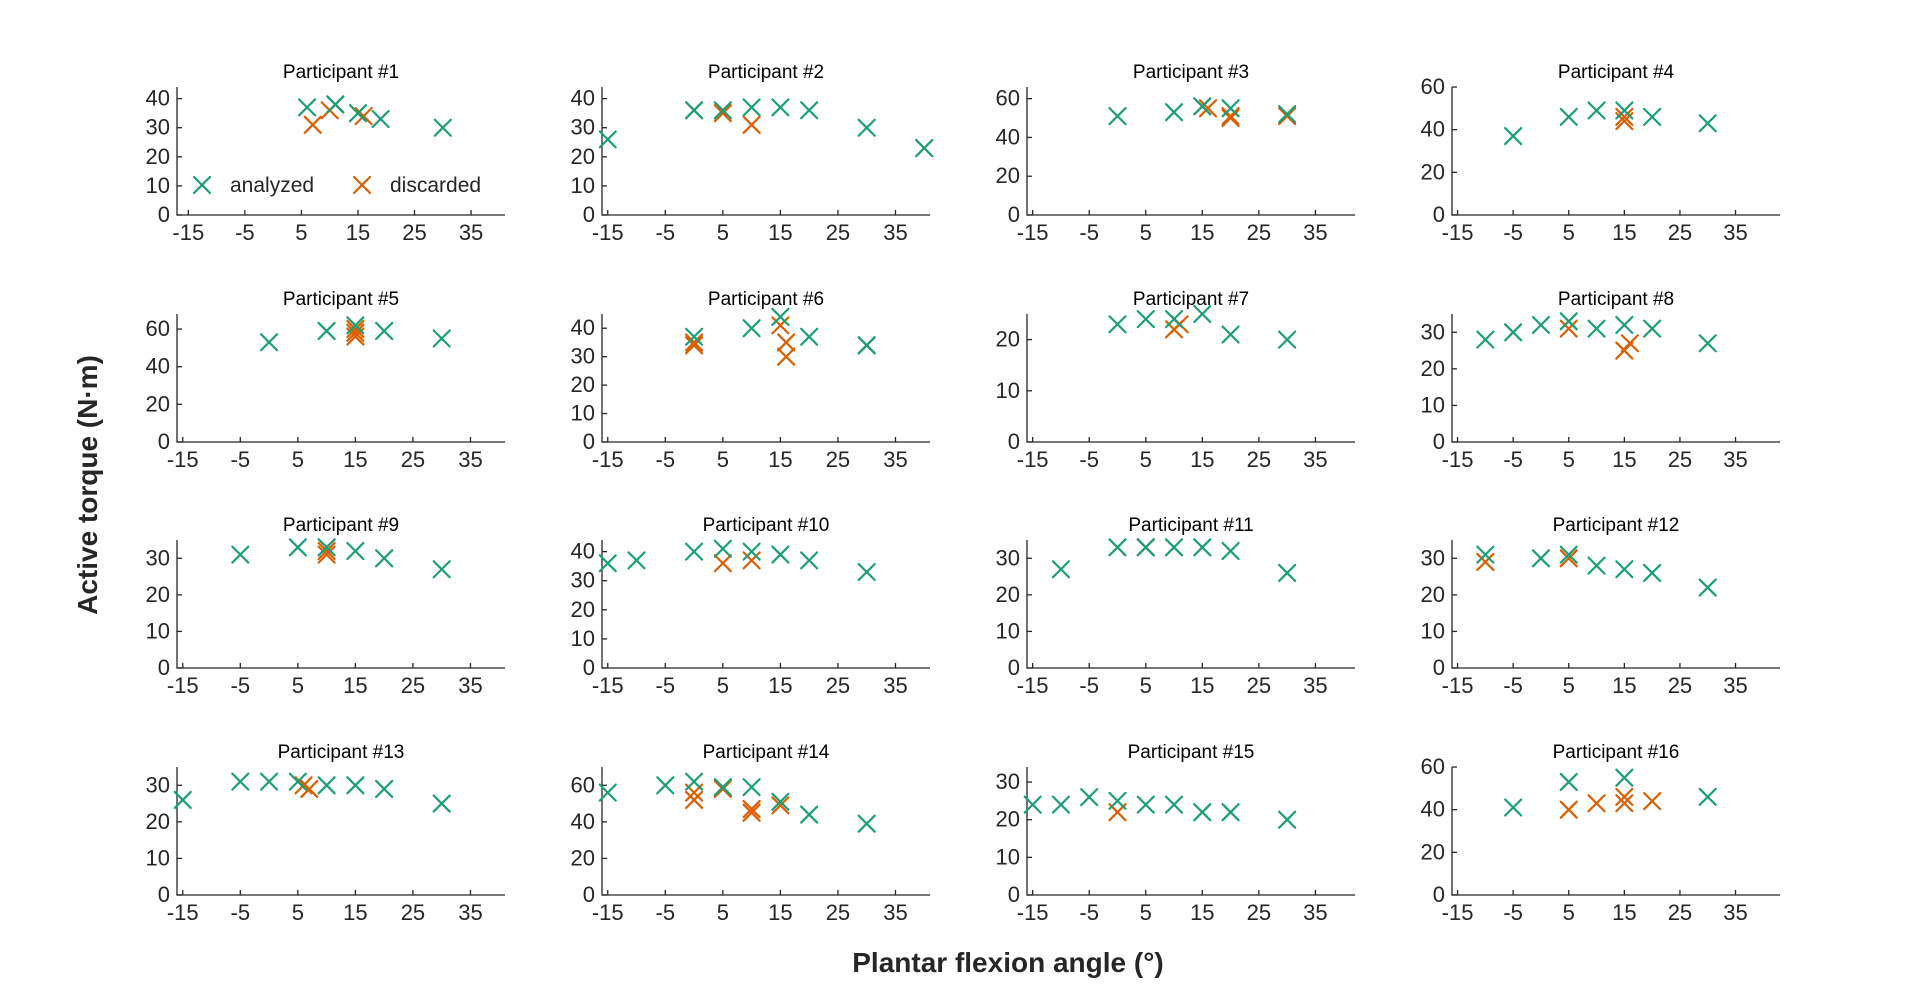 This screenshot has height=990, width=1920. I want to click on series-discarded, so click(1610, 803).